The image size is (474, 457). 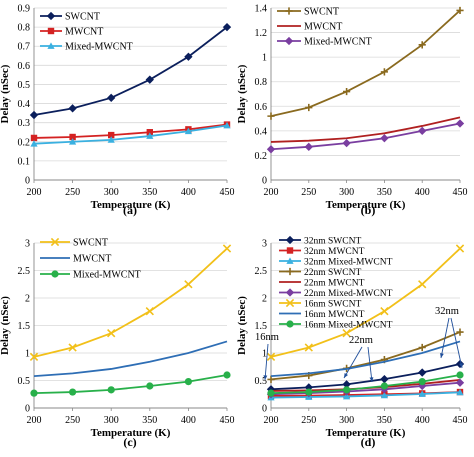 I want to click on y-tick-label: 1.5, so click(x=24, y=326).